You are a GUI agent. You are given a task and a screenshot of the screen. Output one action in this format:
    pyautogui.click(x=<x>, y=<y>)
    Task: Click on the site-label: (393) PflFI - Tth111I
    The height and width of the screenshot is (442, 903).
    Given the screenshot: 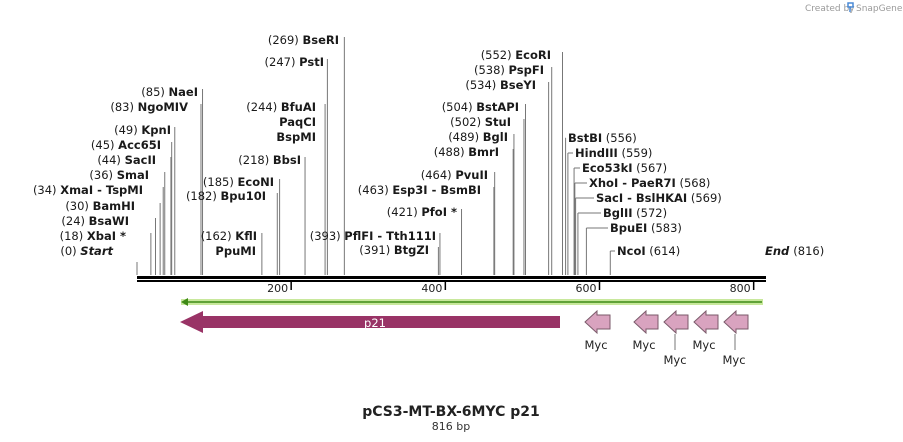 What is the action you would take?
    pyautogui.click(x=373, y=236)
    